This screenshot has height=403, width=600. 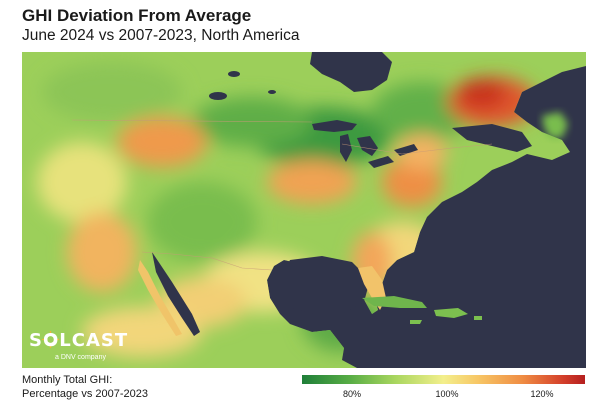 What do you see at coordinates (80, 357) in the screenshot?
I see `logo-tagline: a DNV company` at bounding box center [80, 357].